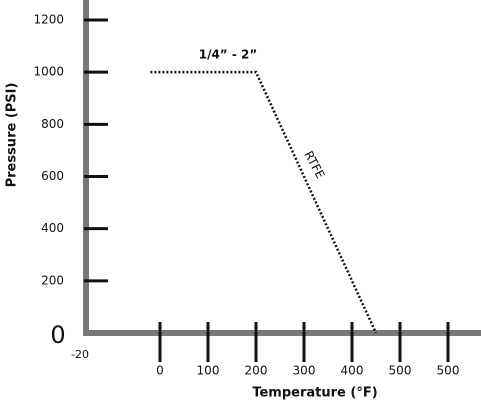  I want to click on x-origin-label: -20, so click(80, 354).